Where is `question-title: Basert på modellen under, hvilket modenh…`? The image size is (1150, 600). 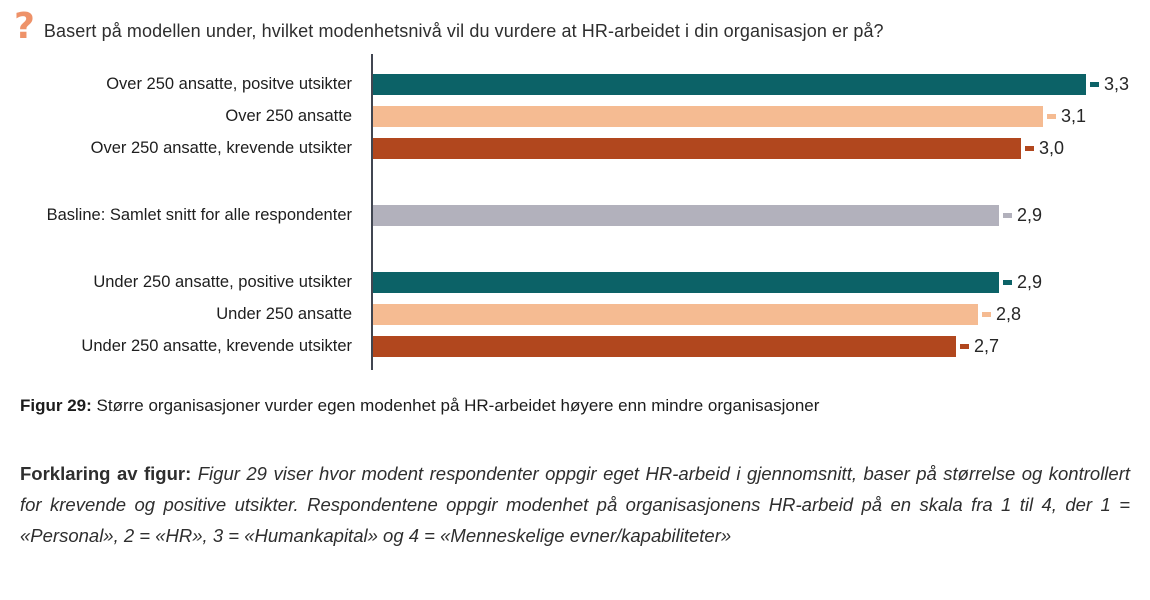
question-title: Basert på modellen under, hvilket modenh… is located at coordinates (463, 31).